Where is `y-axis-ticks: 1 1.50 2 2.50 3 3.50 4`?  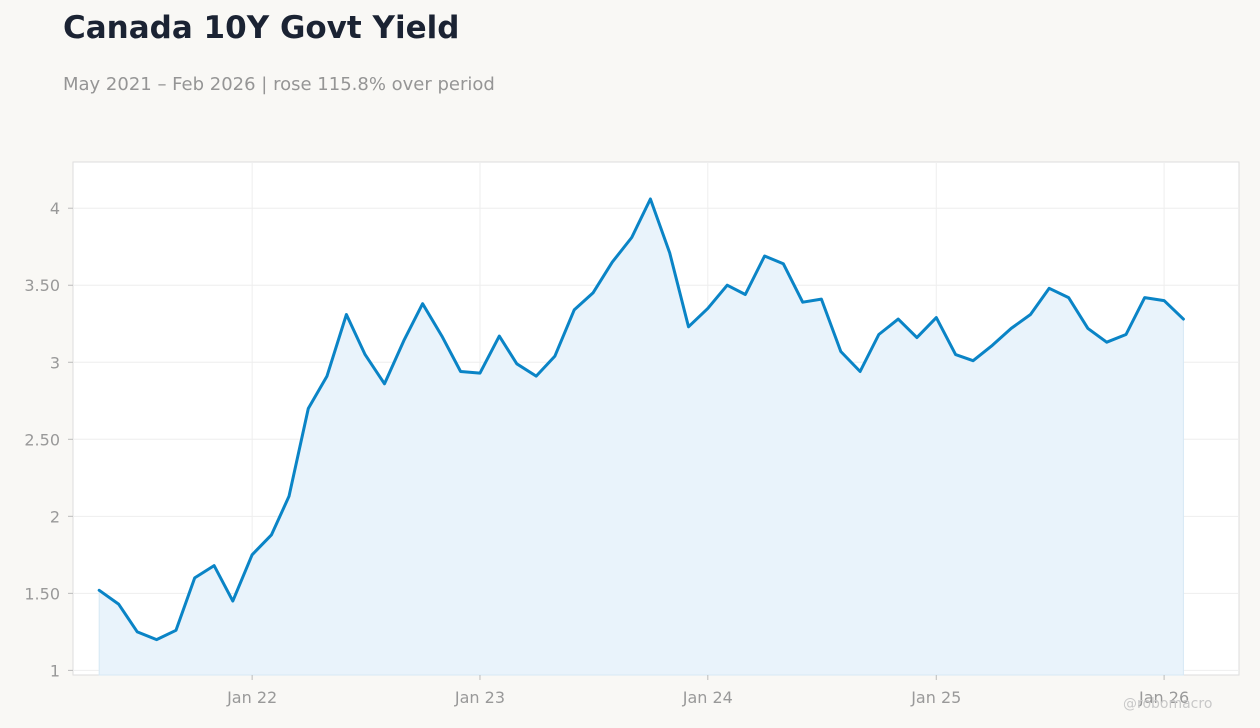
y-axis-ticks: 1 1.50 2 2.50 3 3.50 4 is located at coordinates (48, 439).